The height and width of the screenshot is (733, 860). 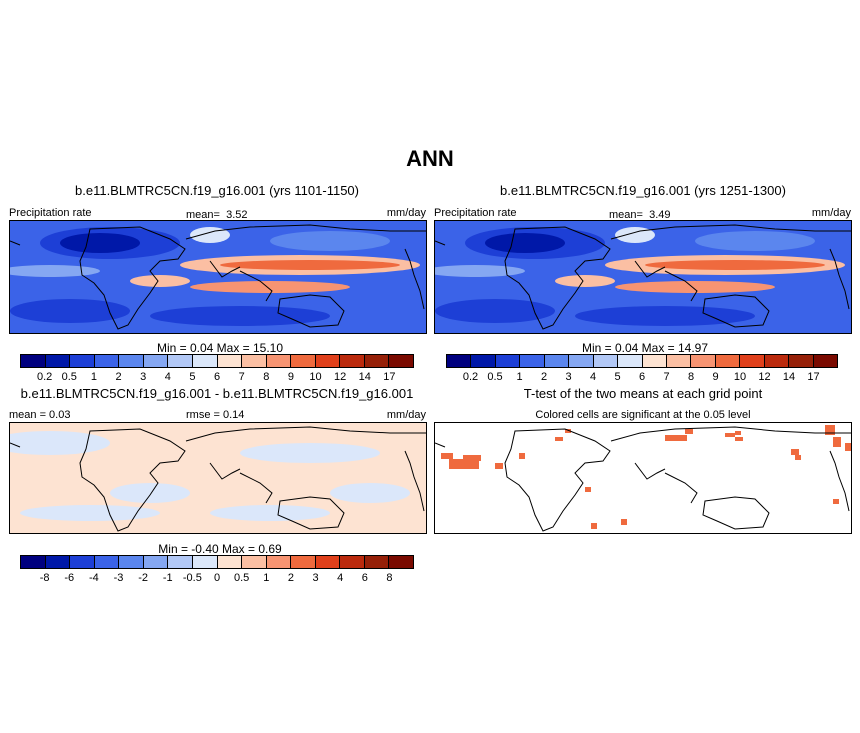 I want to click on colorbar-tick-label: -1, so click(x=167, y=578).